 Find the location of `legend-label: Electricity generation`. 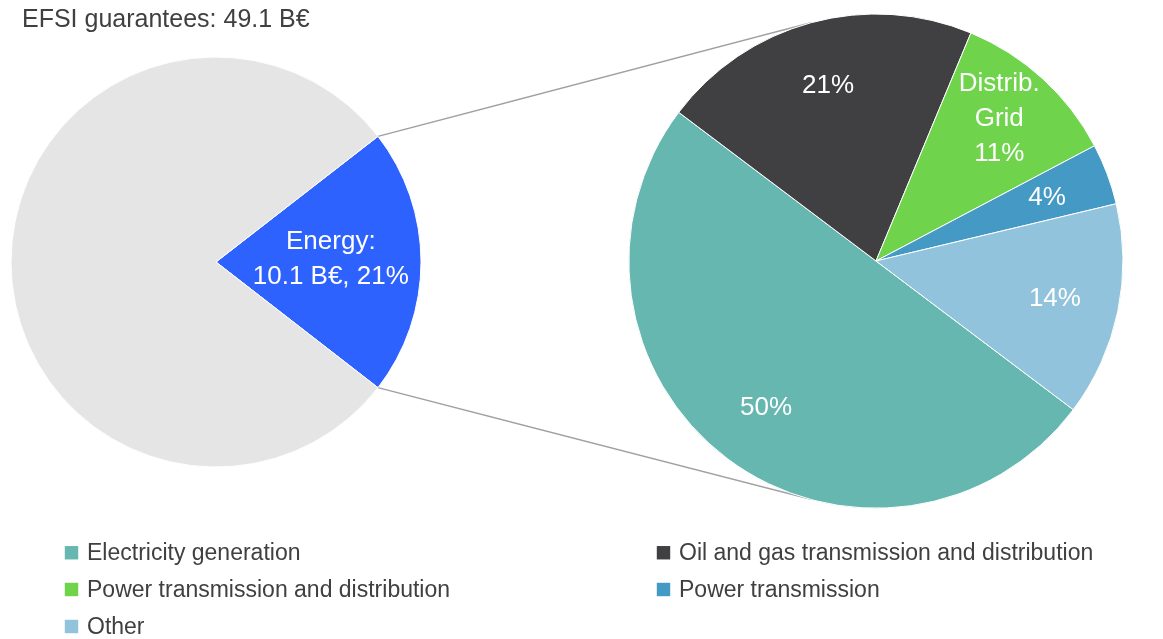

legend-label: Electricity generation is located at coordinates (194, 551).